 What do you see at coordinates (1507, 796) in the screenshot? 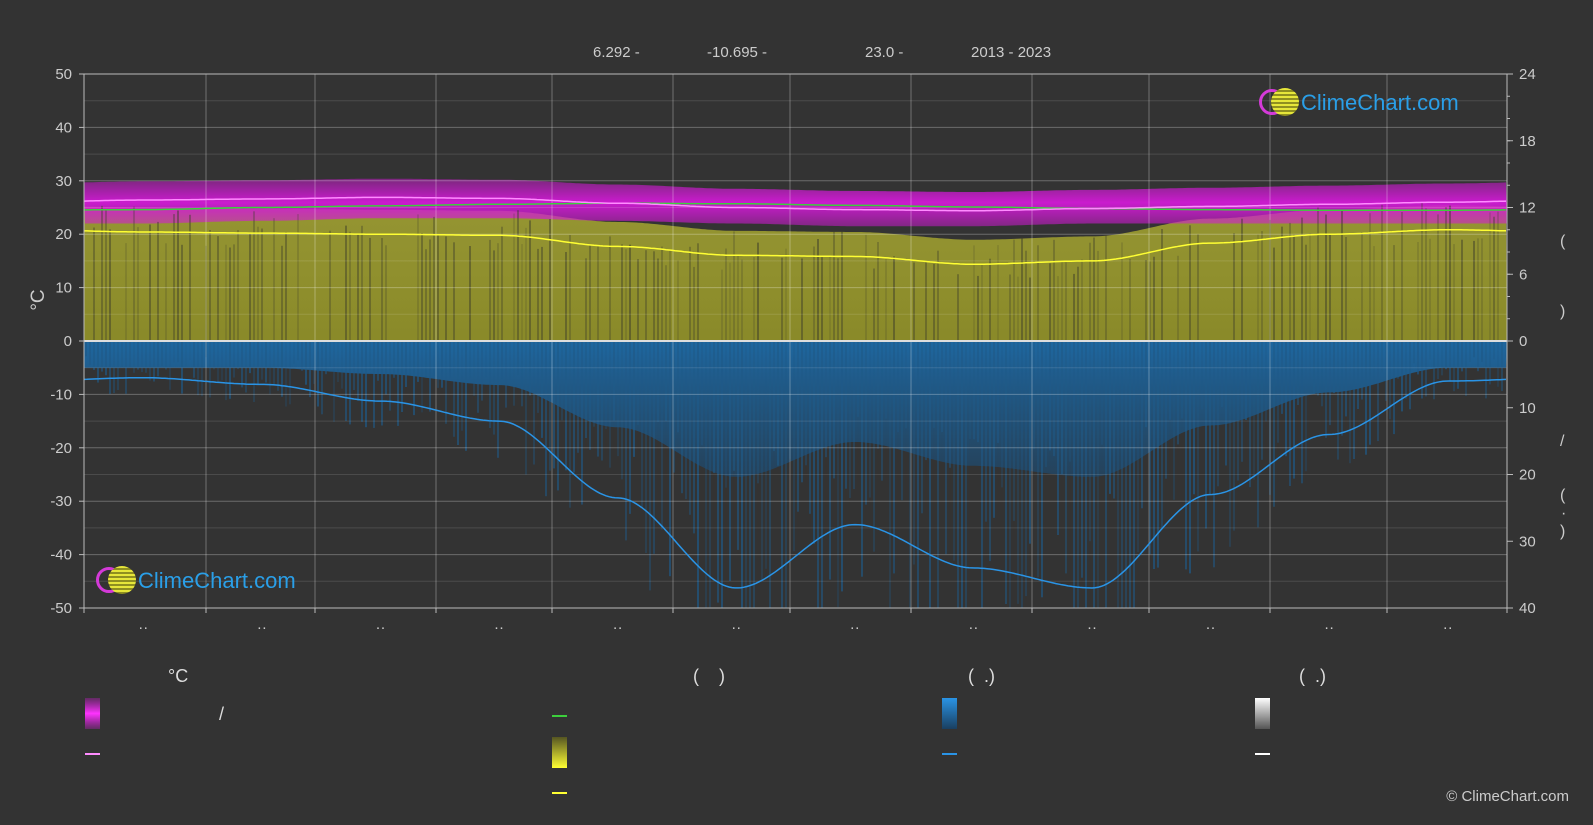
I see `copyright: © ClimeChart.com` at bounding box center [1507, 796].